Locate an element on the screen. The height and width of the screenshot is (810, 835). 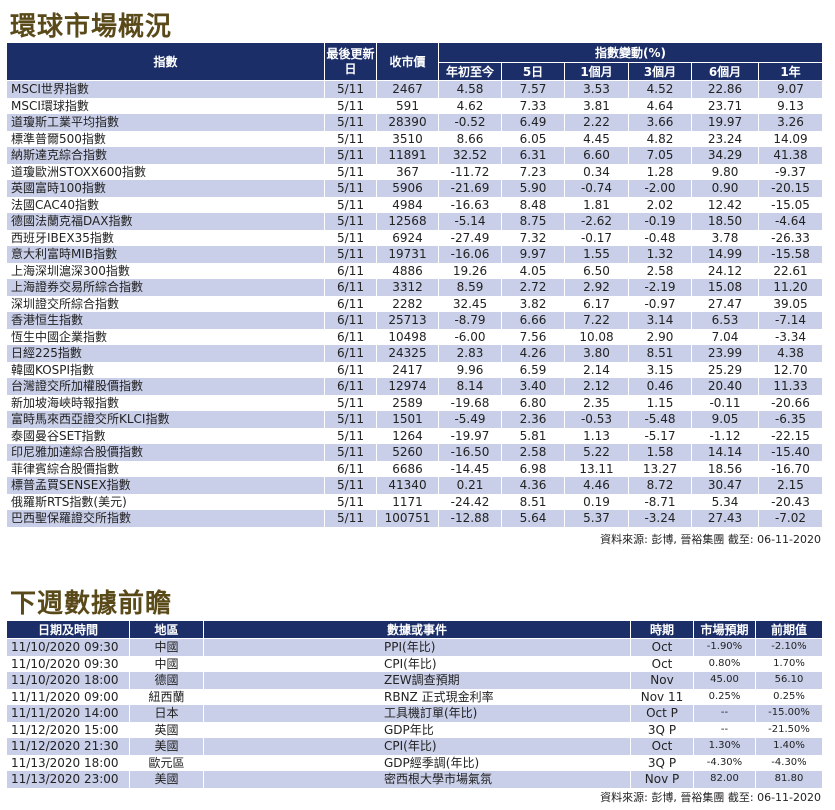
index-name-cell: 標普孟買SENSEX指數 is located at coordinates (165, 485).